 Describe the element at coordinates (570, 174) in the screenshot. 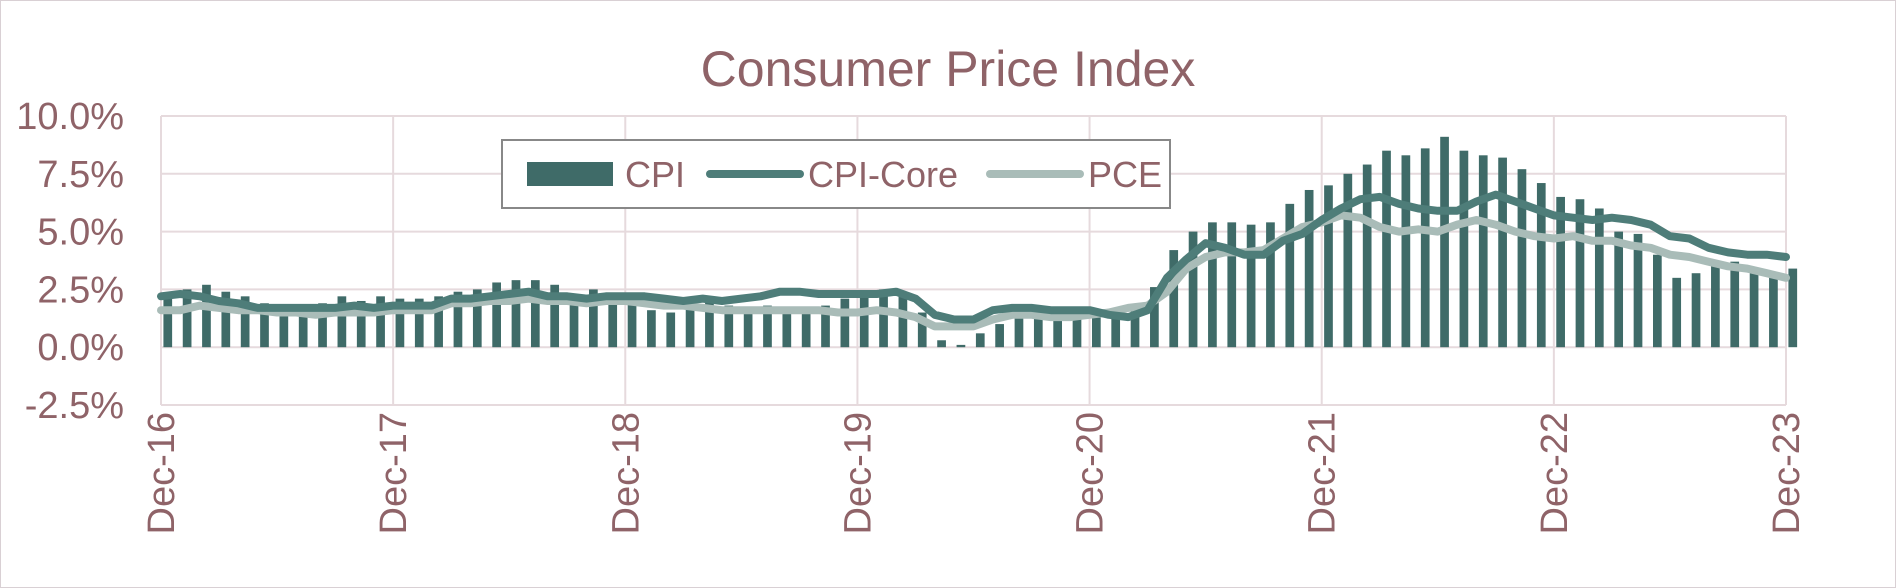

I see `legend-swatch-cpi` at that location.